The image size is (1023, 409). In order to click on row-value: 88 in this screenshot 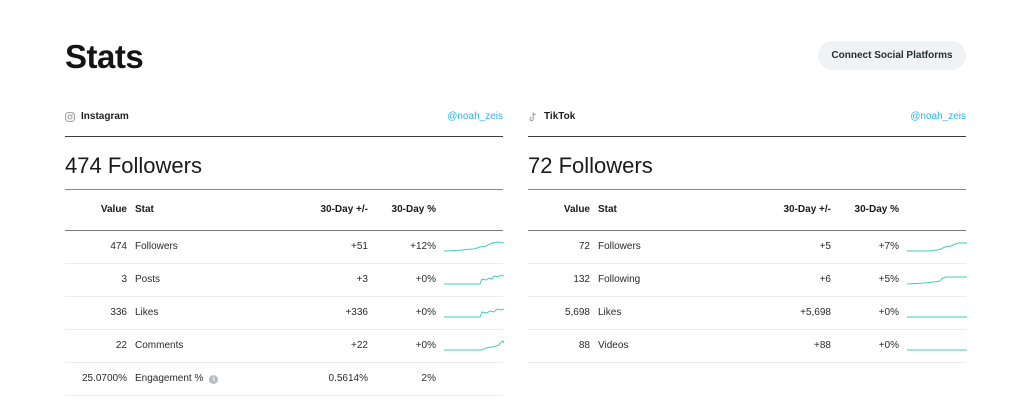, I will do `click(584, 345)`.